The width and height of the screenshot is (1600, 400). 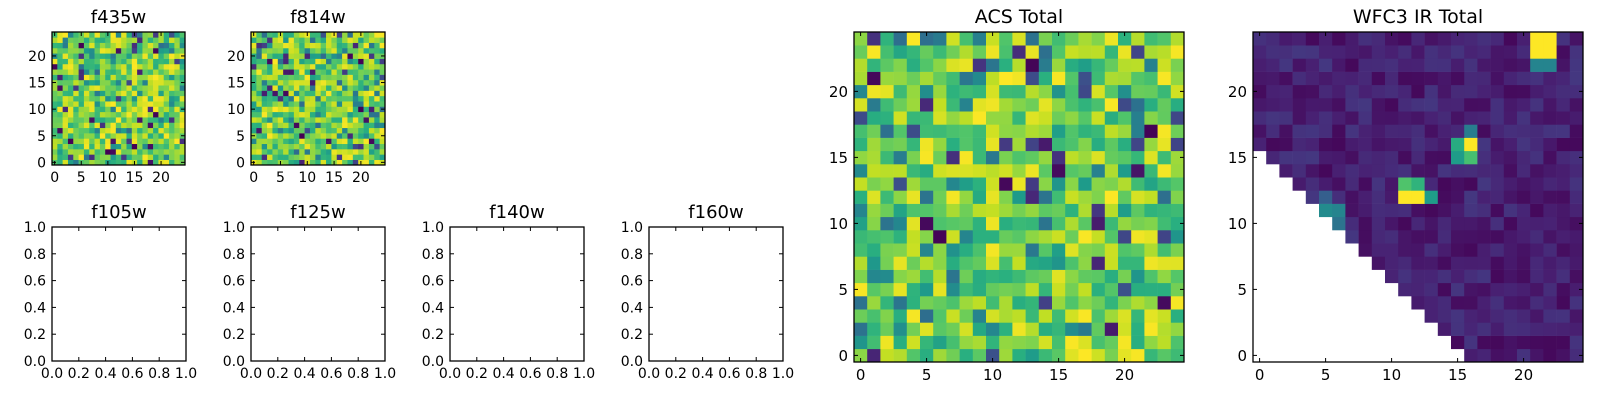 I want to click on heatmap-cells, so click(x=318, y=99).